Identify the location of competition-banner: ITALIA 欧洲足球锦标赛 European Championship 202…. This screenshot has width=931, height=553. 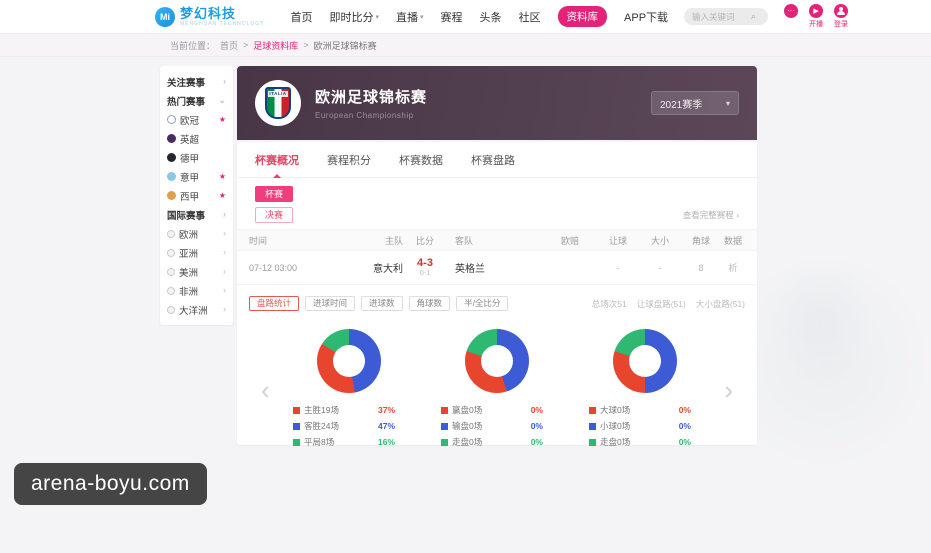
(497, 103).